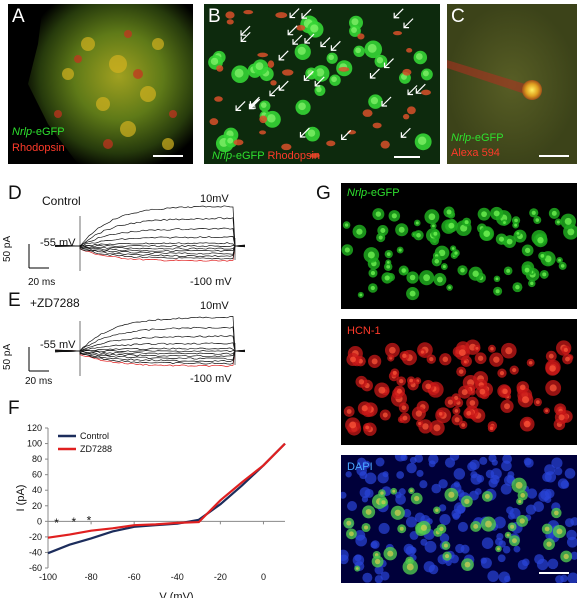 The width and height of the screenshot is (583, 600). What do you see at coordinates (94, 436) in the screenshot?
I see `legend-entry: Control` at bounding box center [94, 436].